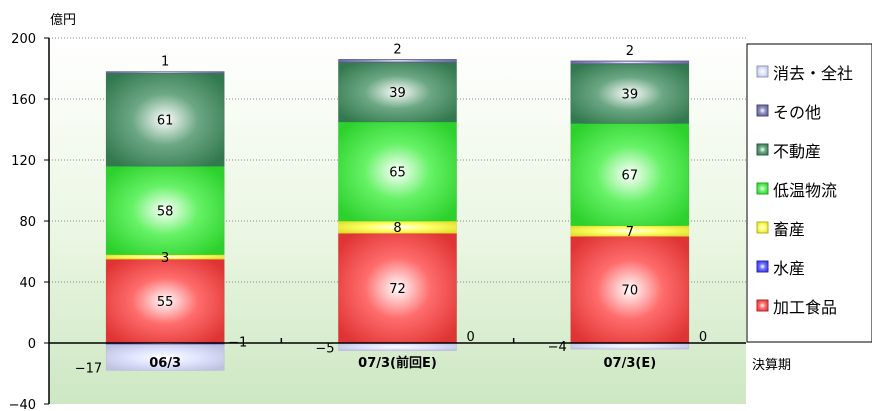  Describe the element at coordinates (23, 161) in the screenshot. I see `y-tick-label: 120` at that location.